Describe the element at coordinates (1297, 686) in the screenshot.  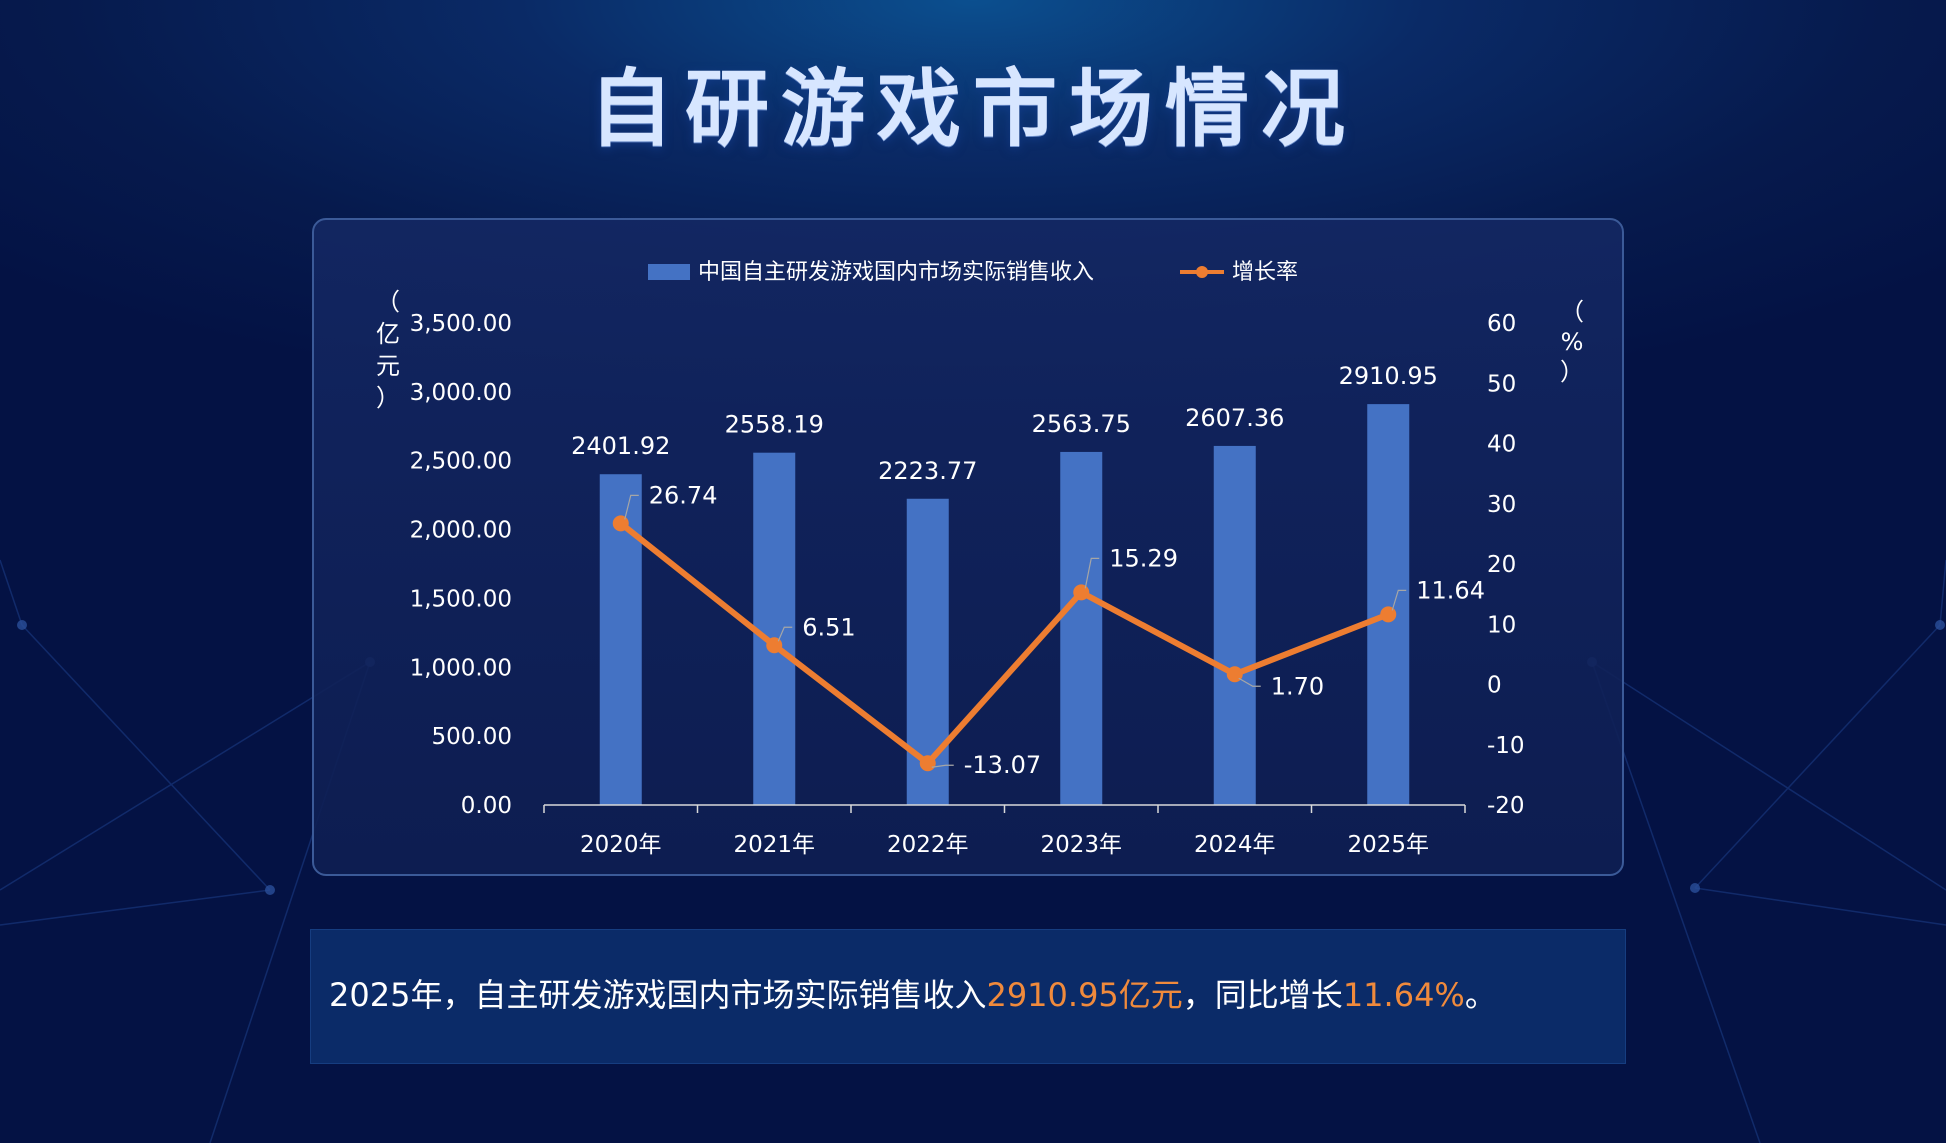
I see `growth-value-label: 1.70` at that location.